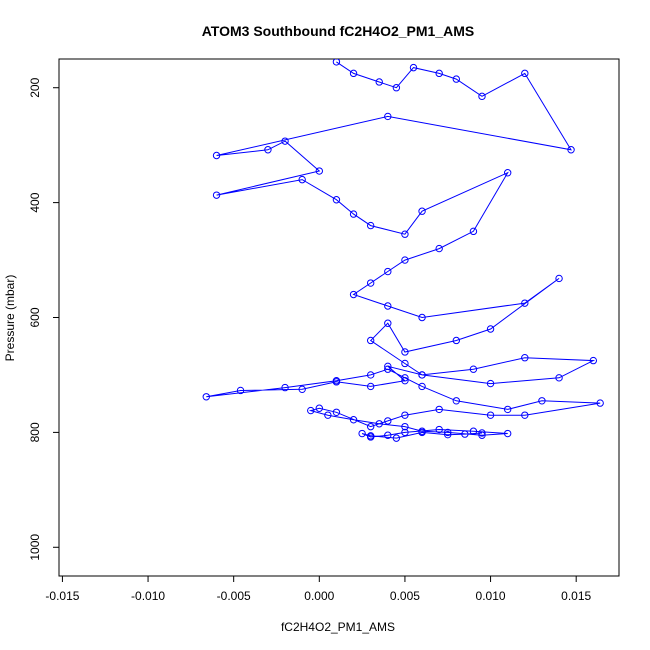 This screenshot has width=650, height=650. What do you see at coordinates (35, 547) in the screenshot?
I see `y-tick-label: 1000` at bounding box center [35, 547].